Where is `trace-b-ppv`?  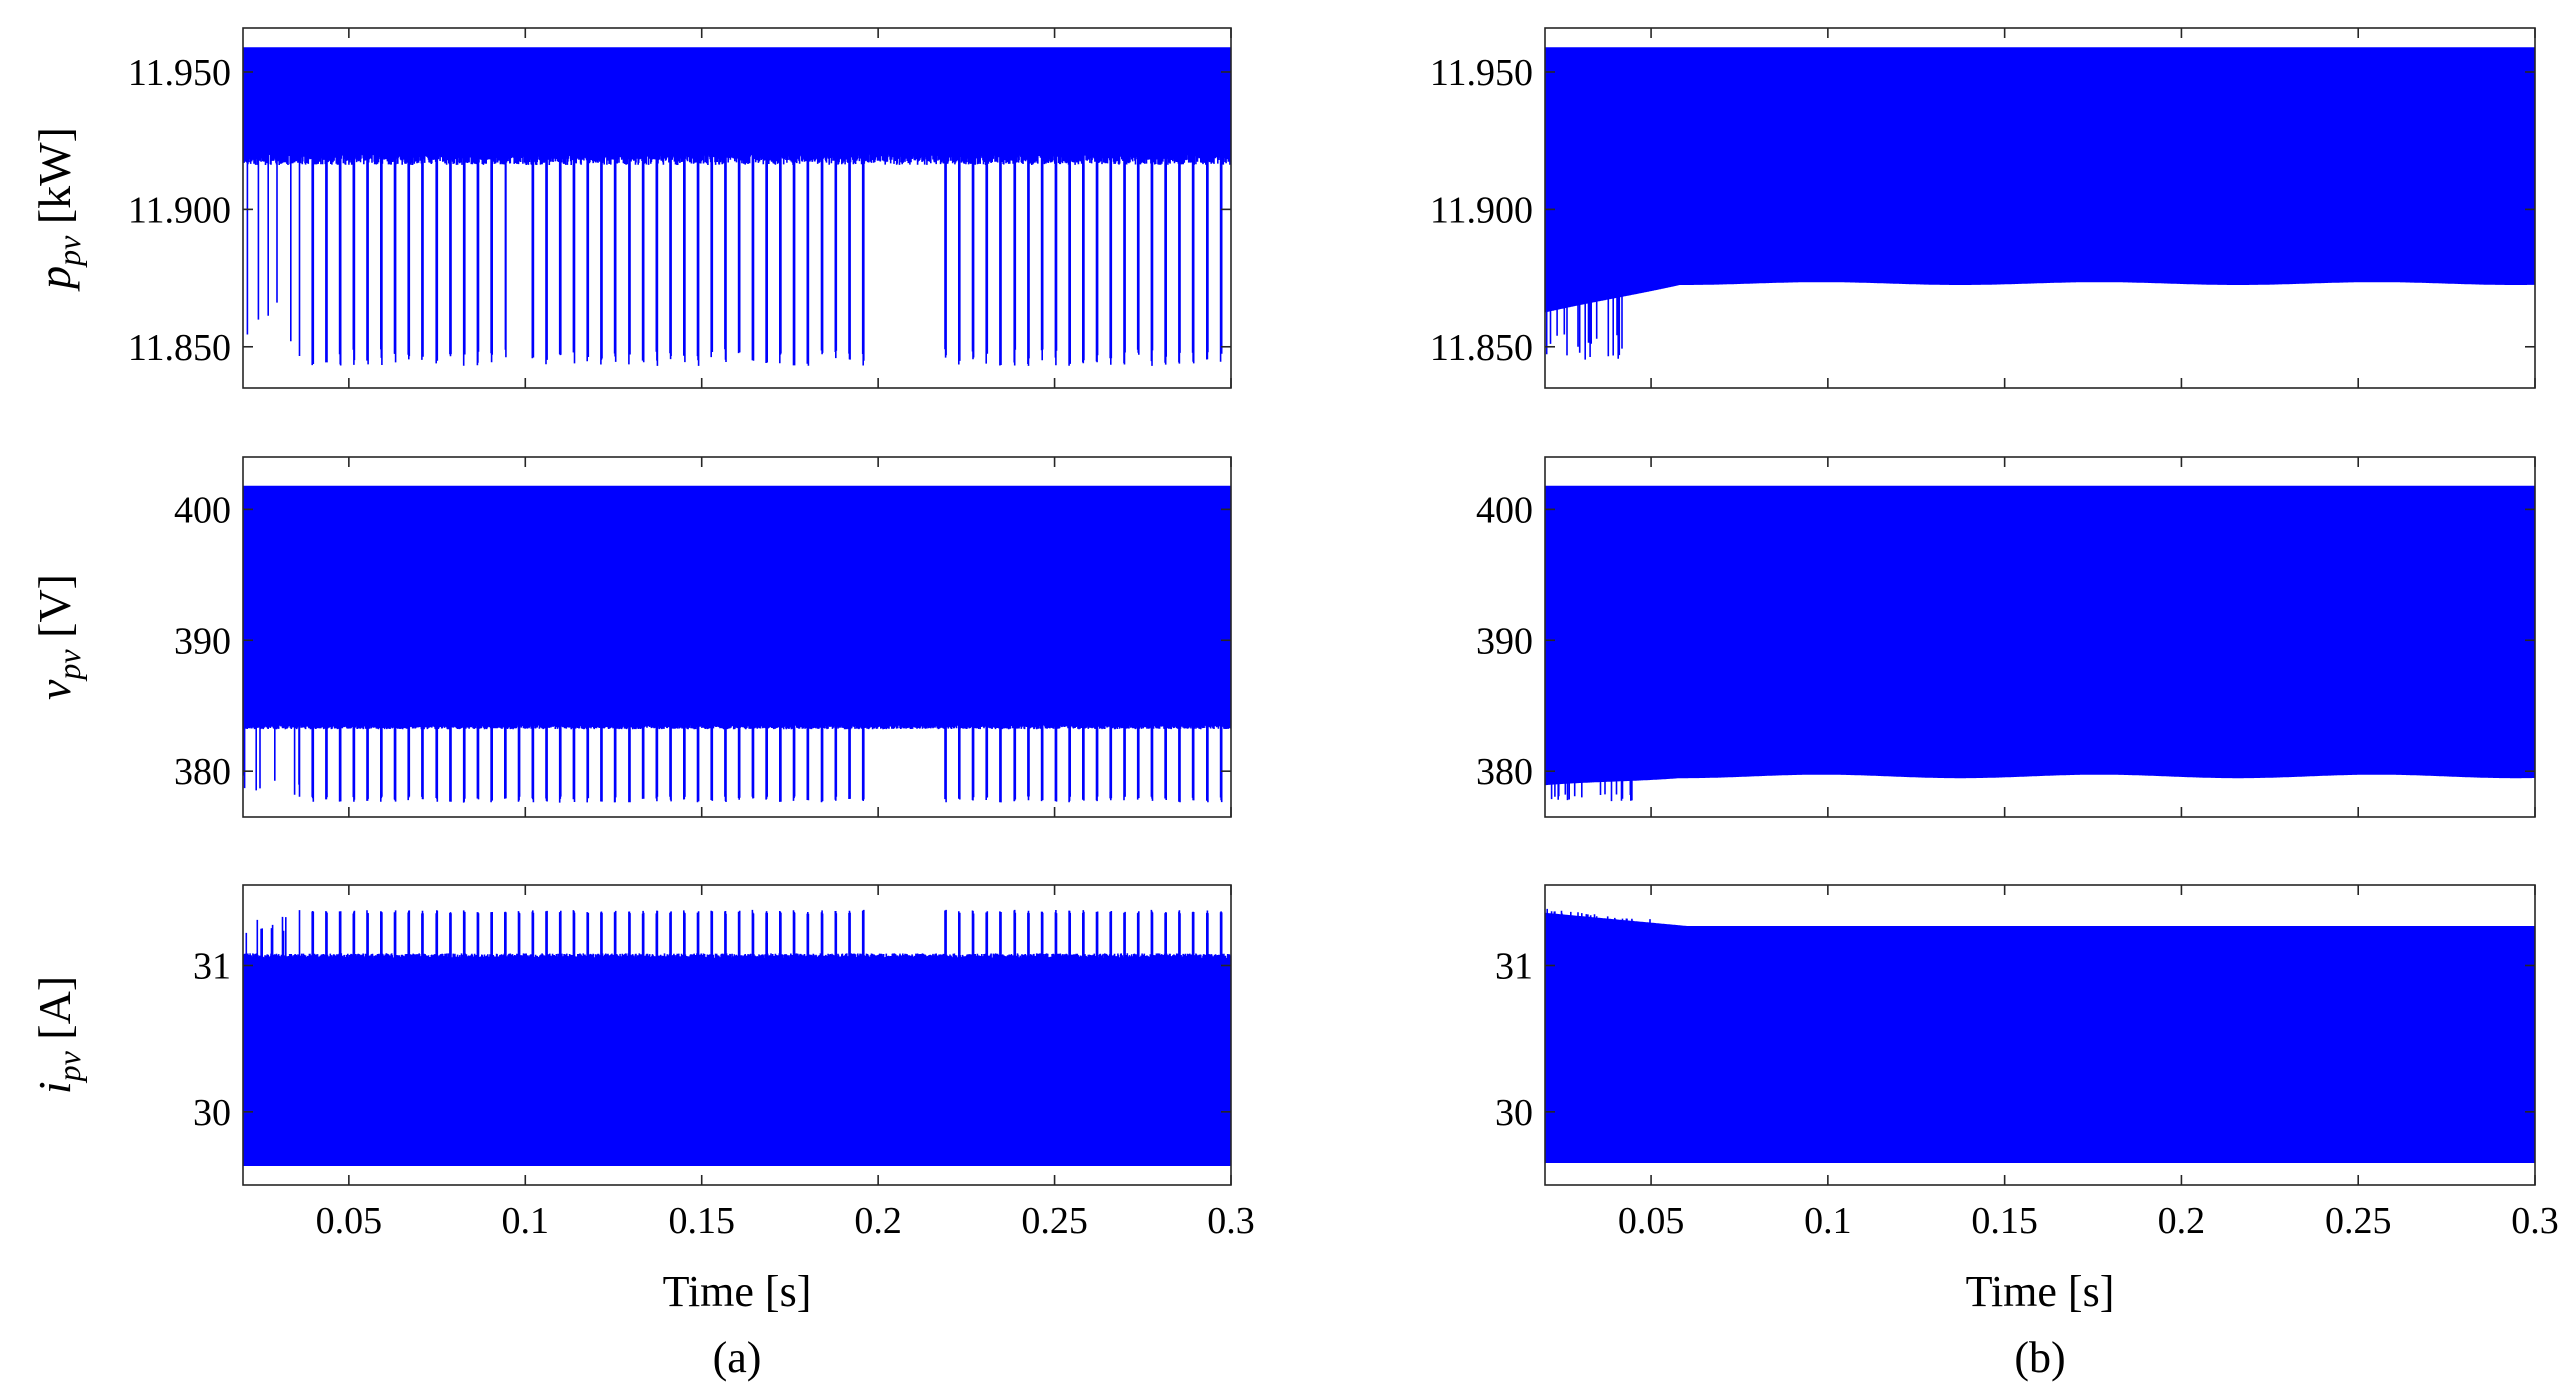 trace-b-ppv is located at coordinates (2040, 203).